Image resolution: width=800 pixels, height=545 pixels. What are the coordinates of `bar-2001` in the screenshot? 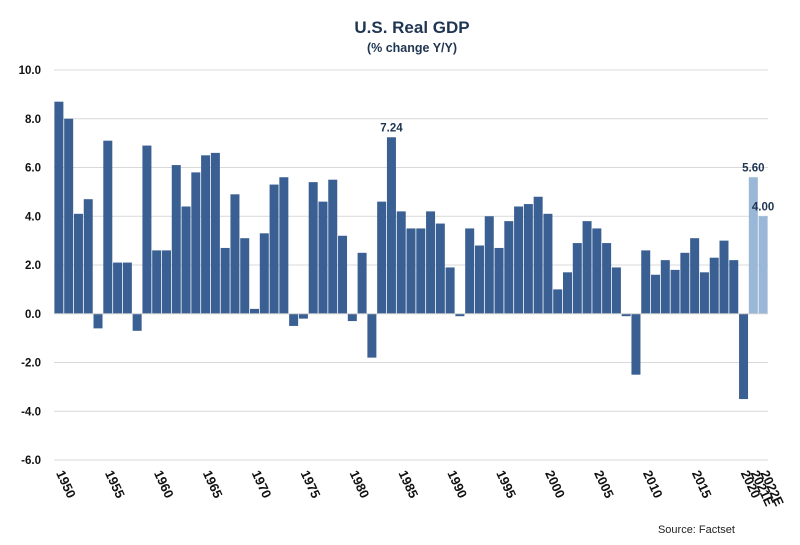 It's located at (558, 301).